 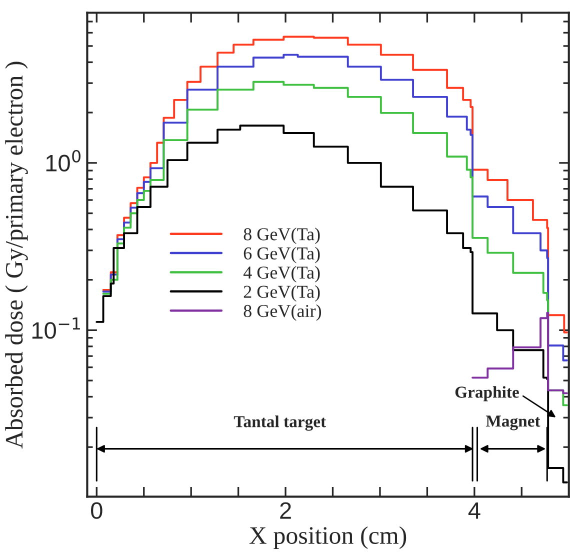 What do you see at coordinates (282, 236) in the screenshot?
I see `legend-label: 8 GeV(Ta)` at bounding box center [282, 236].